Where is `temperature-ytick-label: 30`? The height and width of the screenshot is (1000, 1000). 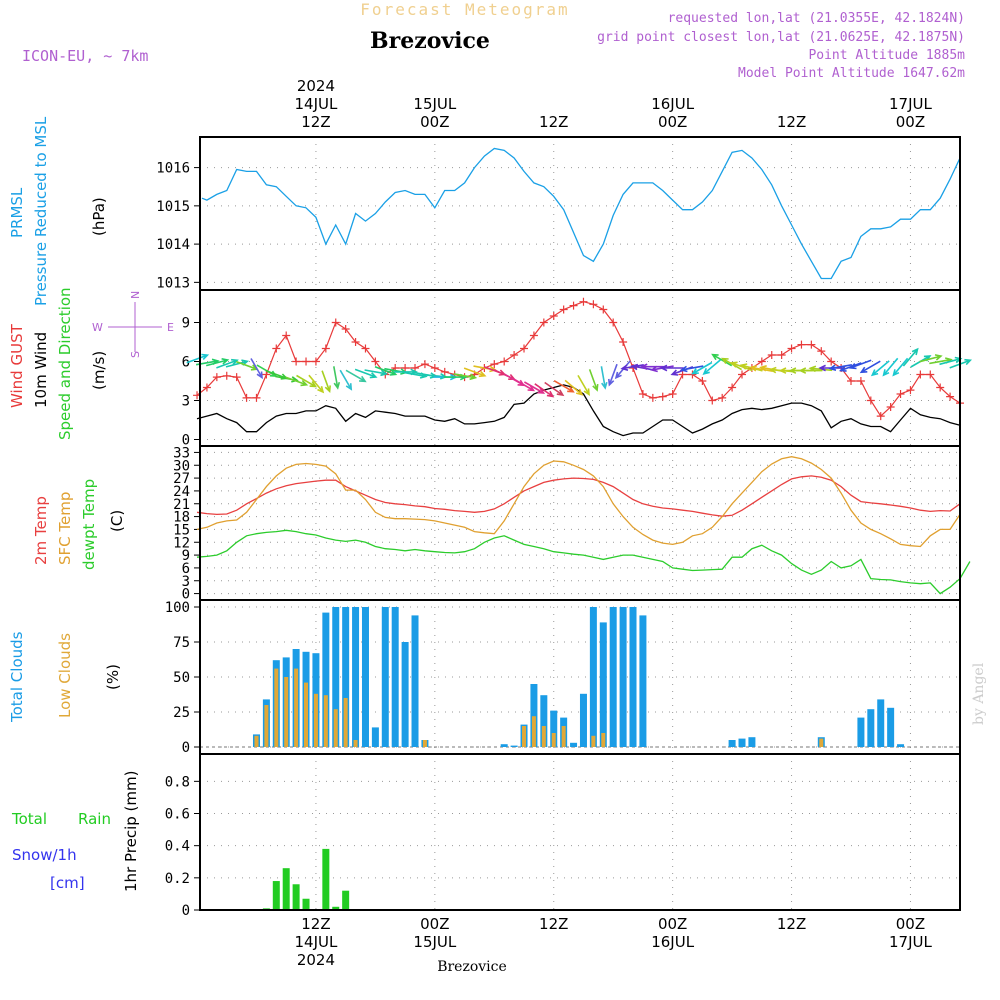 temperature-ytick-label: 30 is located at coordinates (181, 466).